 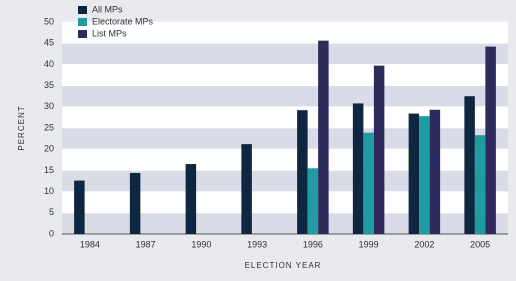 I want to click on y-tick-label: 35, so click(x=49, y=85).